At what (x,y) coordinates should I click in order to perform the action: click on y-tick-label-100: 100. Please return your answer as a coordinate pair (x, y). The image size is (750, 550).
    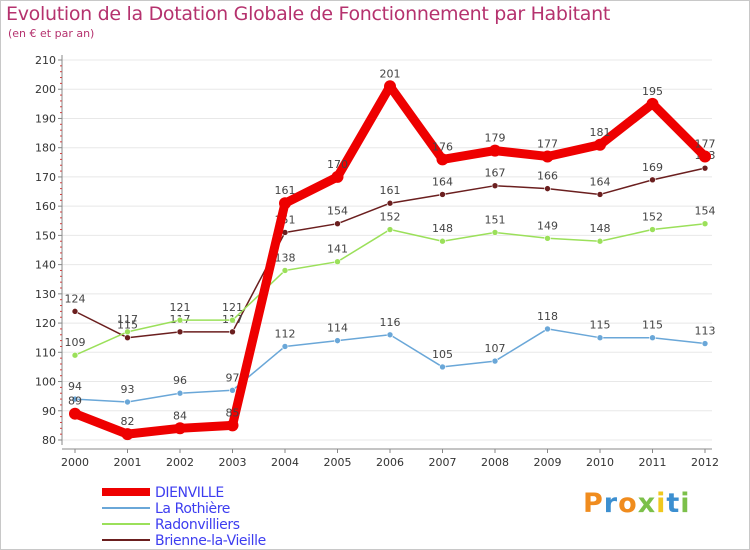
    Looking at the image, I should click on (45, 382).